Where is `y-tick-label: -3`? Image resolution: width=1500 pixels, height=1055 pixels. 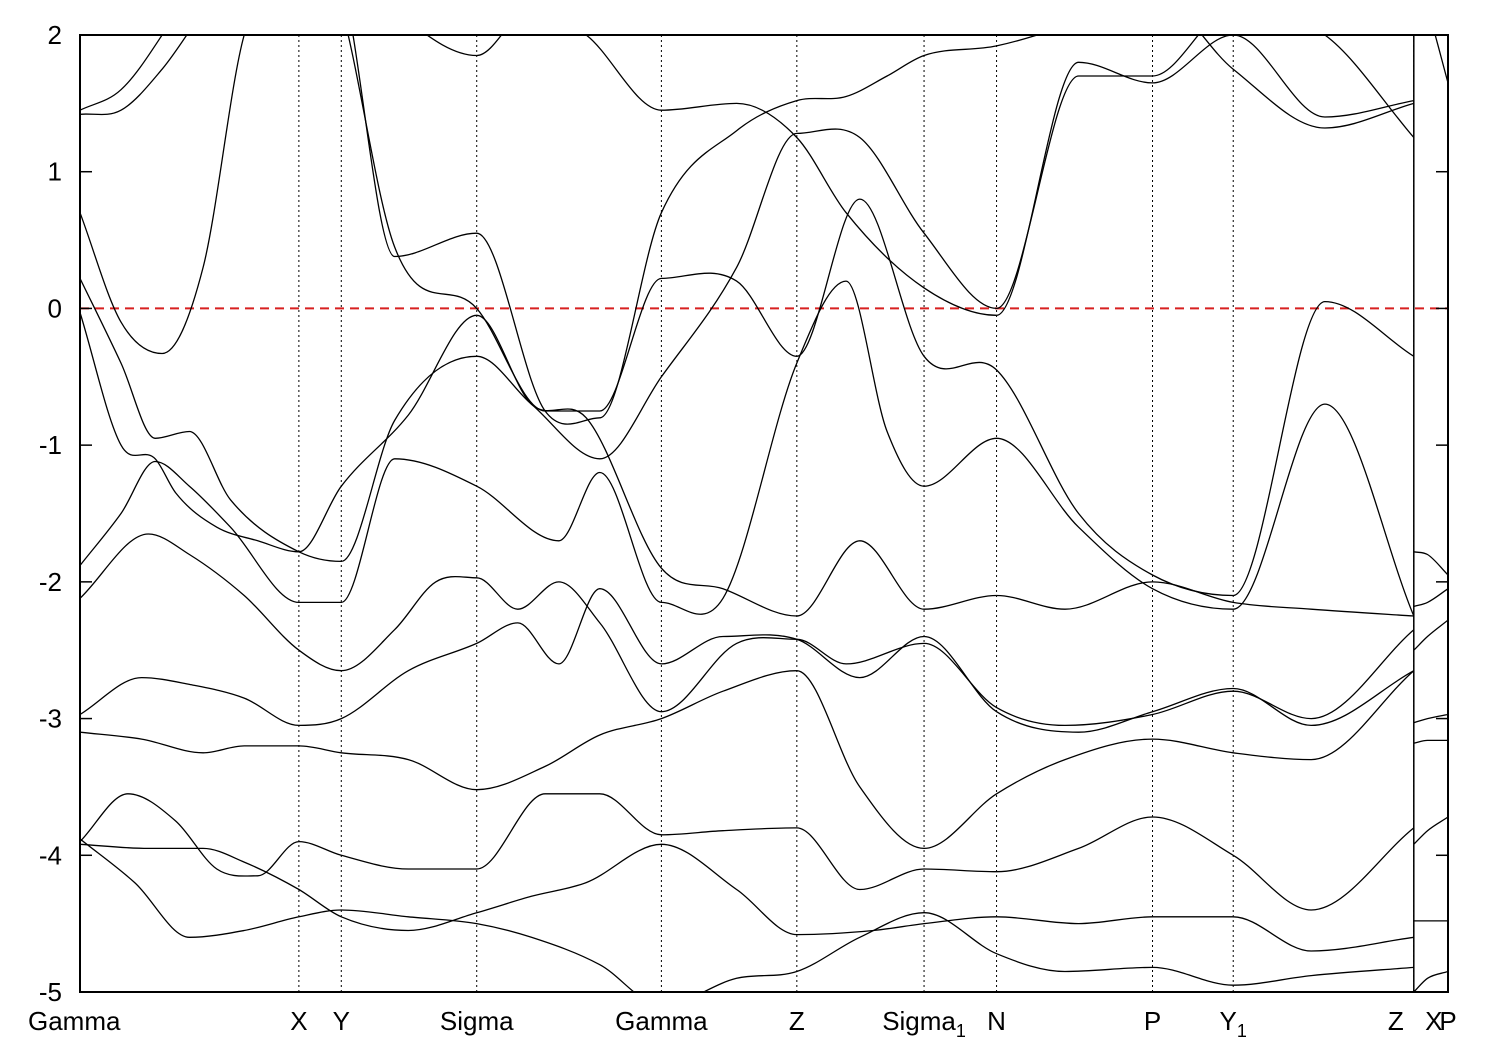
y-tick-label: -3 is located at coordinates (50, 719).